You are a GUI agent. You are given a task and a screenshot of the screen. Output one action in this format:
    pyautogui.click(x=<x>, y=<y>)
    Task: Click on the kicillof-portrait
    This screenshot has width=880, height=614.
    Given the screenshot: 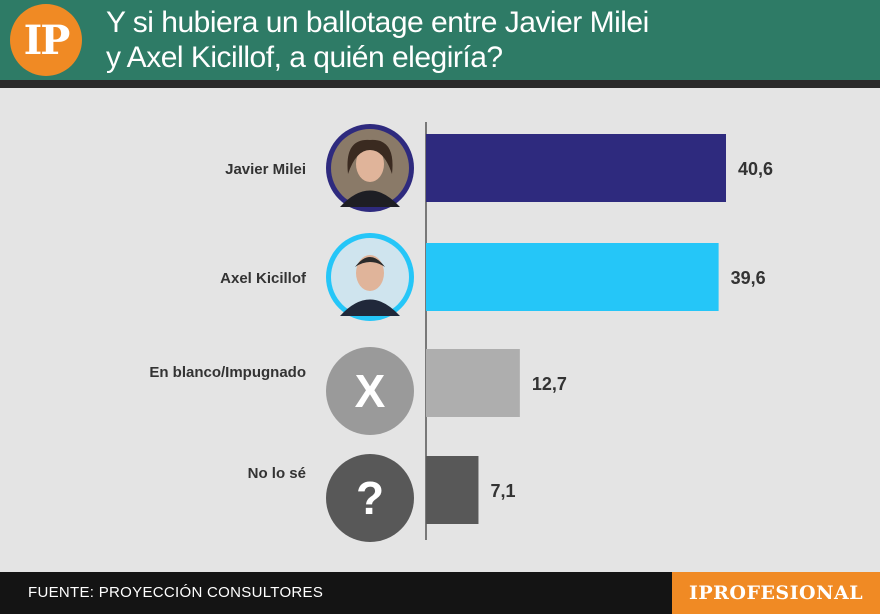 What is the action you would take?
    pyautogui.click(x=370, y=277)
    